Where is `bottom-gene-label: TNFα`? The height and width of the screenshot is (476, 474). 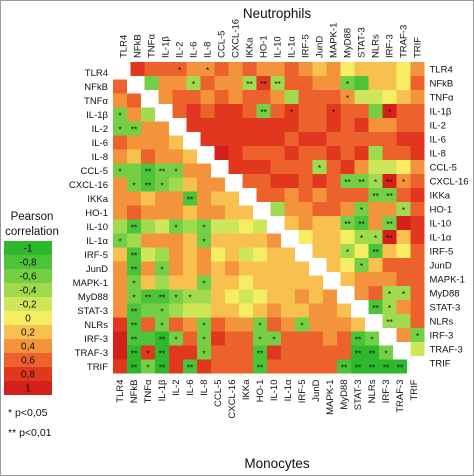
bottom-gene-label: TNFα is located at coordinates (148, 391).